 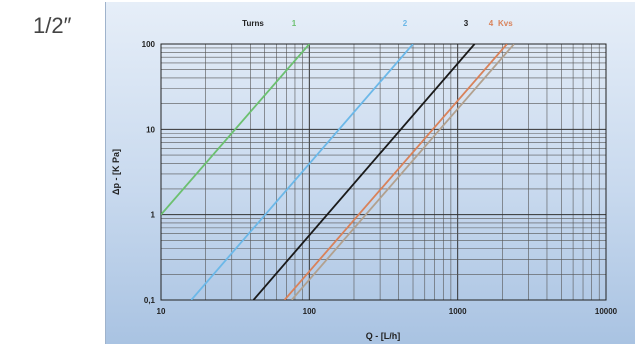 What do you see at coordinates (466, 23) in the screenshot?
I see `legend-entry-3: 3` at bounding box center [466, 23].